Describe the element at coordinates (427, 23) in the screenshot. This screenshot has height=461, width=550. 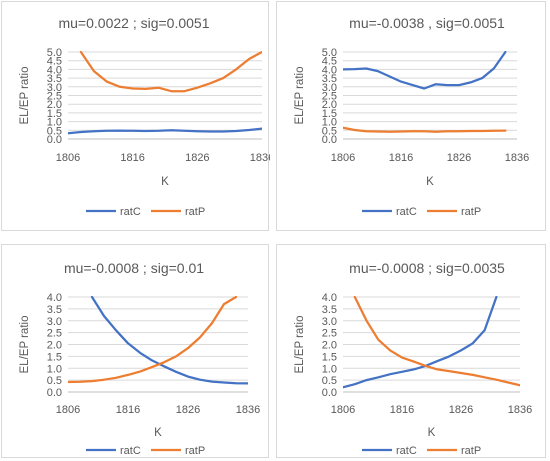
I see `chart-title: mu=-0.0038 , sig=0.0051` at that location.